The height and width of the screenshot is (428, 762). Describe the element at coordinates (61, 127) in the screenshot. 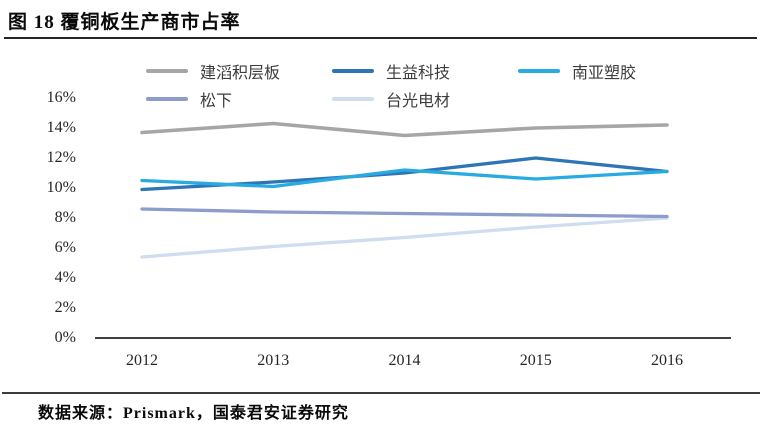

I see `y-tick-label: 14%` at that location.